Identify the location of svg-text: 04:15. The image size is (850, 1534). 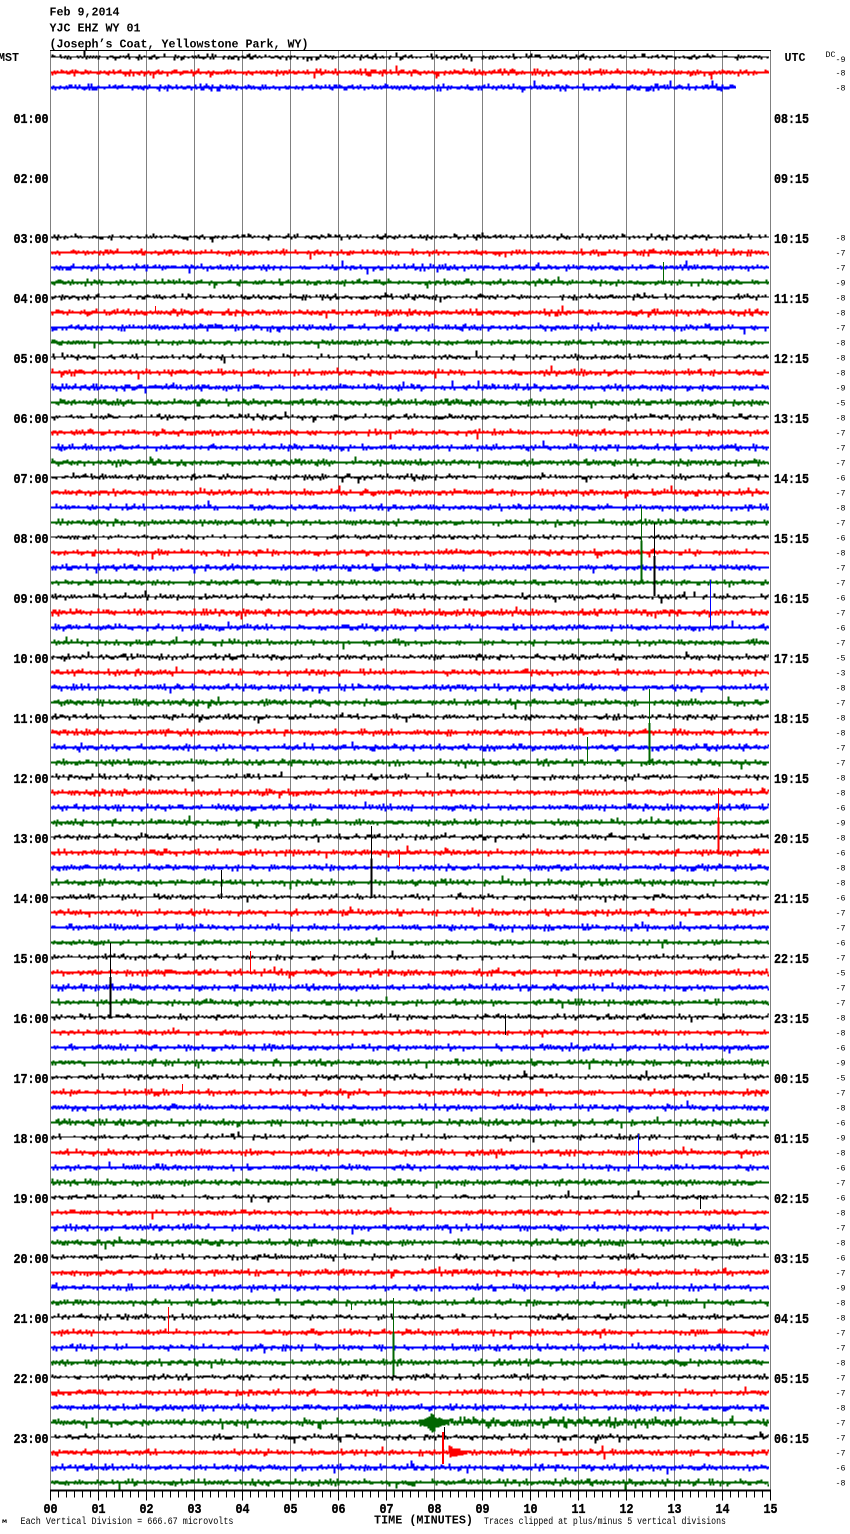
(791, 1320).